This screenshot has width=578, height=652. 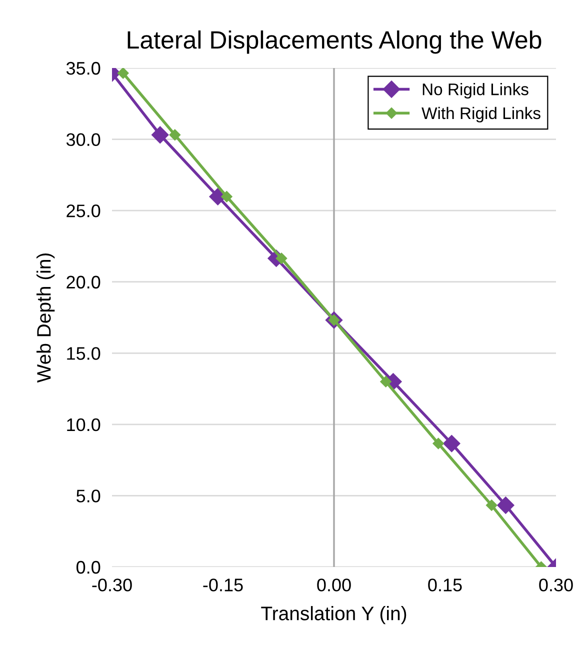 I want to click on y-tick-label: 10.0, so click(x=83, y=425).